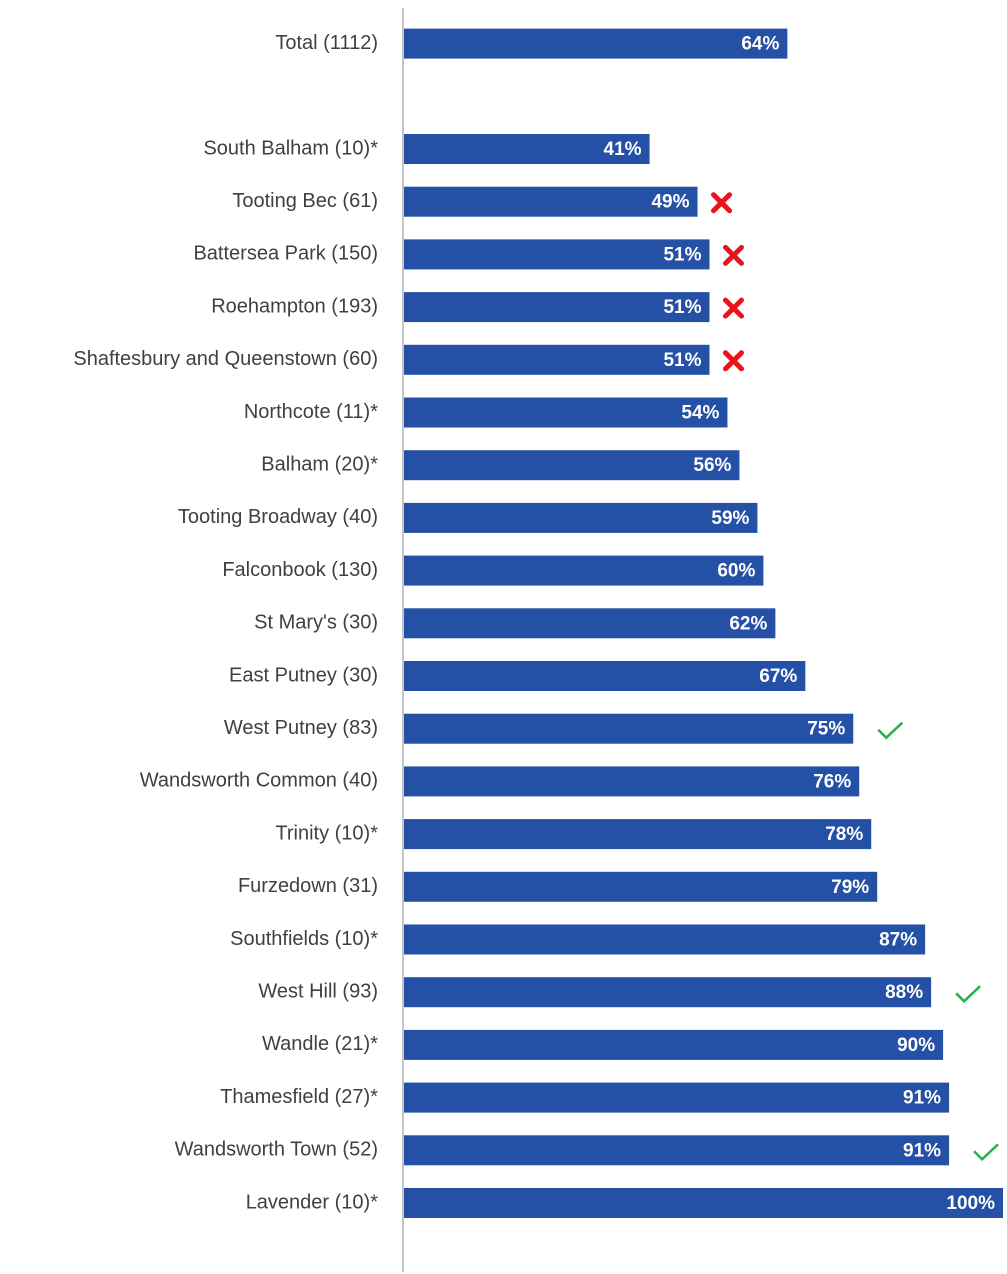 The height and width of the screenshot is (1274, 1007). What do you see at coordinates (850, 887) in the screenshot?
I see `data-label: 79%` at bounding box center [850, 887].